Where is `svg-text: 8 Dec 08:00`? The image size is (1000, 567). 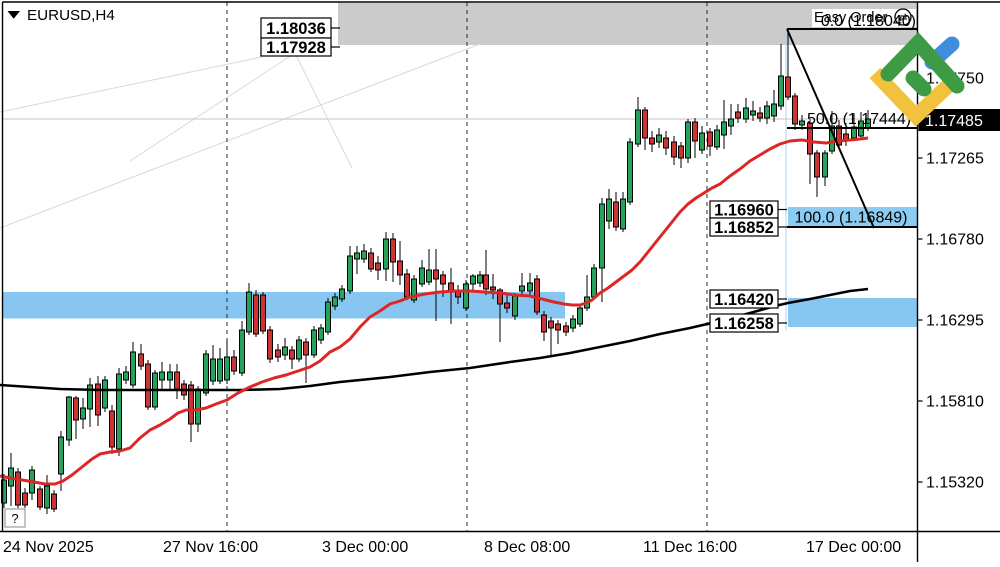
svg-text: 8 Dec 08:00 is located at coordinates (527, 547).